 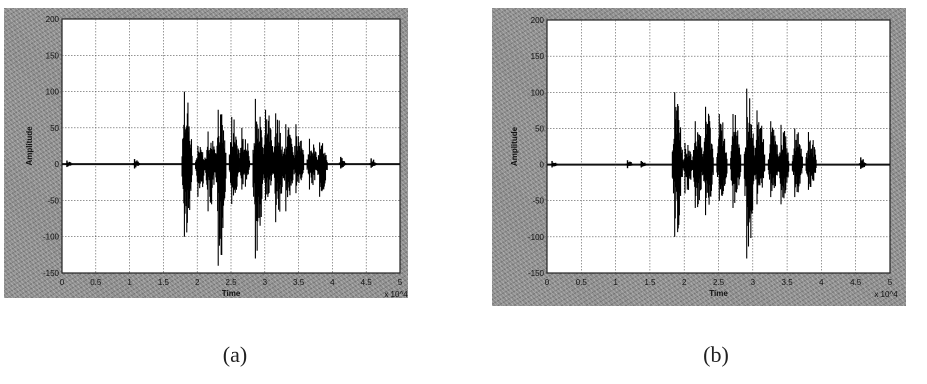 I want to click on caption-b: (b), so click(x=716, y=354).